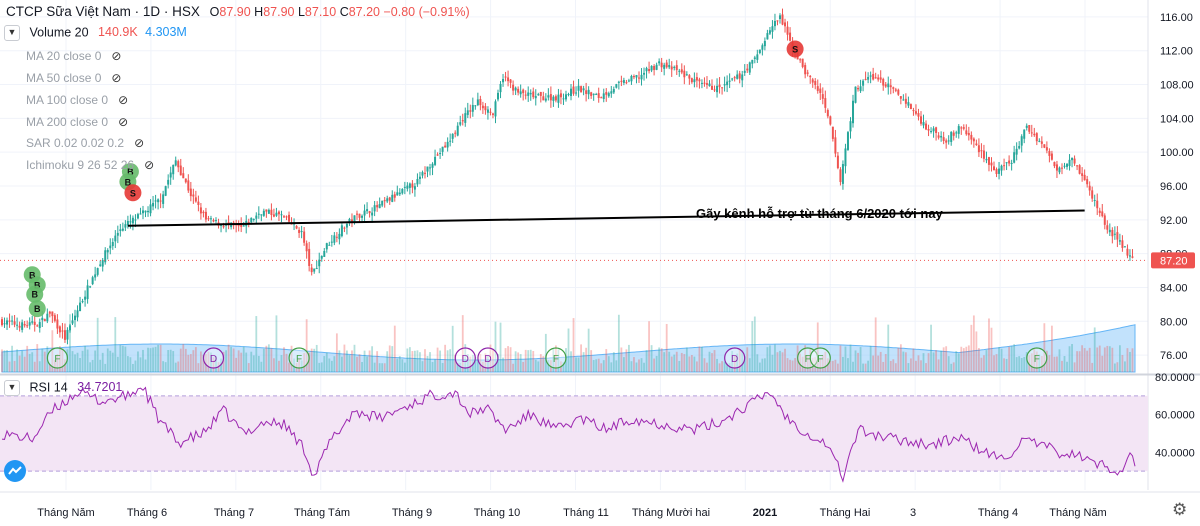 The image size is (1200, 526). I want to click on indicator-ichimoku: Ichimoku 9 26 52 26 ⊘, so click(90, 165).